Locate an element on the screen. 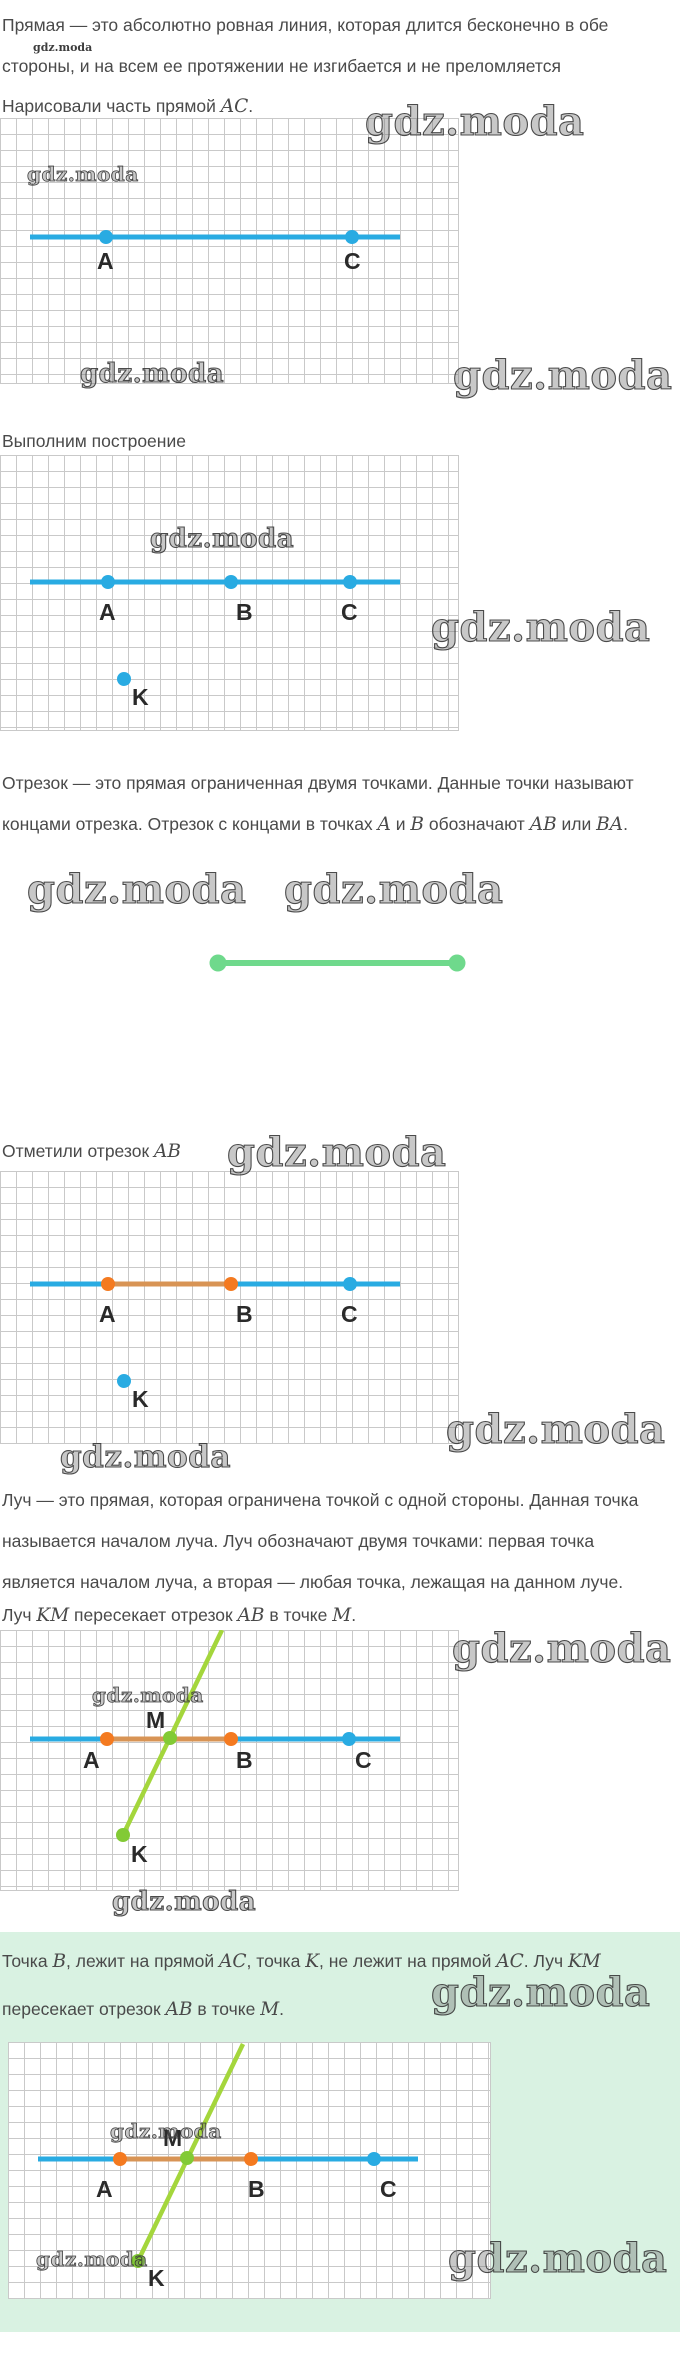 This screenshot has height=2367, width=680. diagram-construction-drawing is located at coordinates (215, 630).